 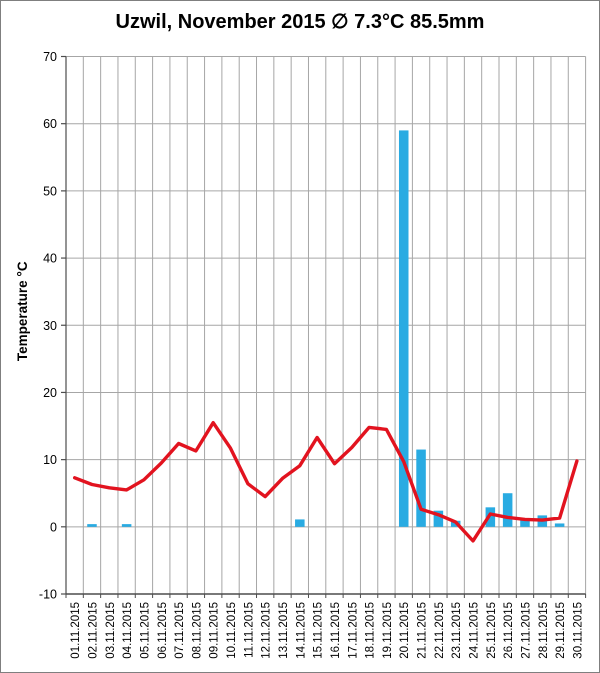 I want to click on y-tick-label: 10, so click(x=50, y=460).